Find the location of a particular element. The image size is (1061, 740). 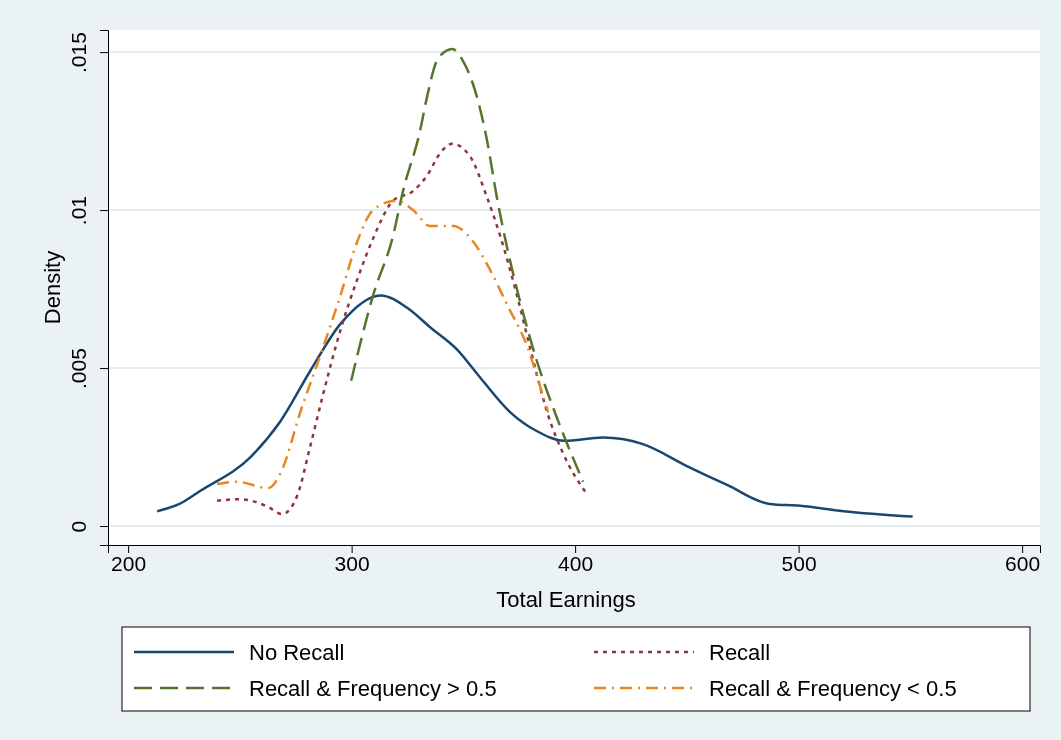

legend-label: Recall is located at coordinates (740, 652).